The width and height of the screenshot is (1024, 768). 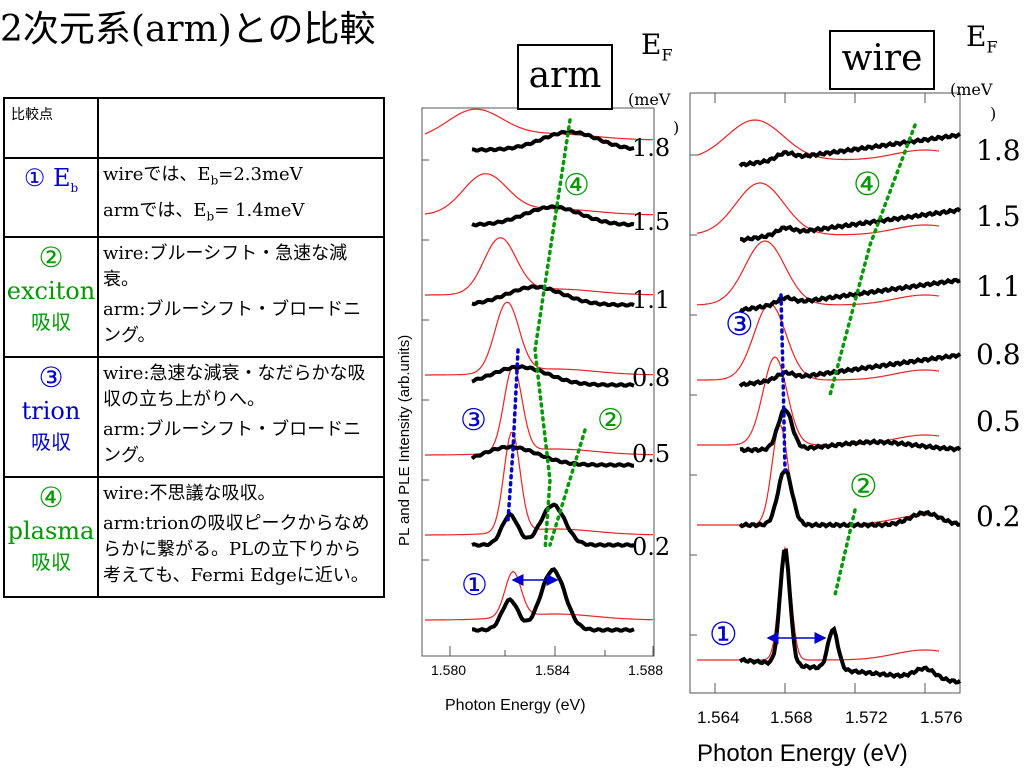 What do you see at coordinates (51, 258) in the screenshot?
I see `row-number: ②` at bounding box center [51, 258].